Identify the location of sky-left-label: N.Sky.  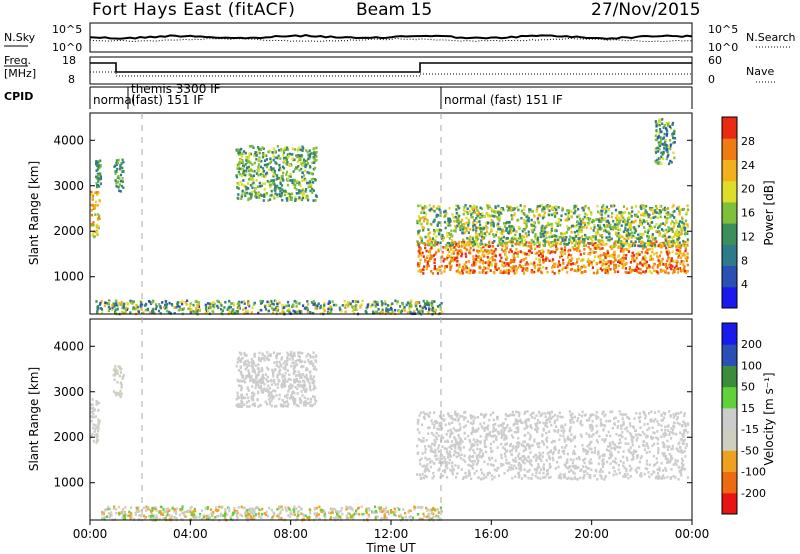
(20, 37).